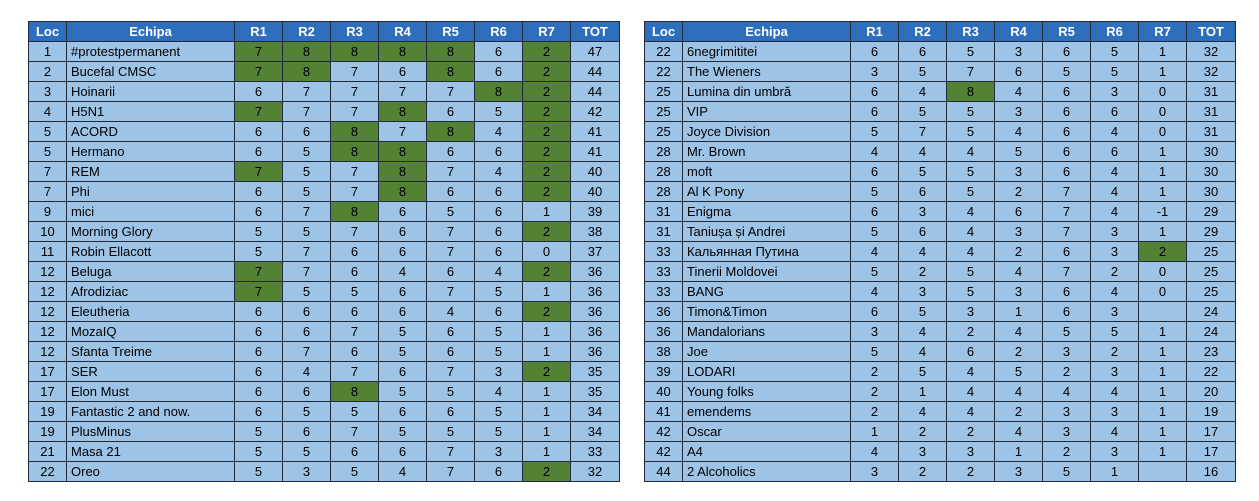 Image resolution: width=1259 pixels, height=501 pixels. I want to click on team-name-cell: Elon Must, so click(150, 391).